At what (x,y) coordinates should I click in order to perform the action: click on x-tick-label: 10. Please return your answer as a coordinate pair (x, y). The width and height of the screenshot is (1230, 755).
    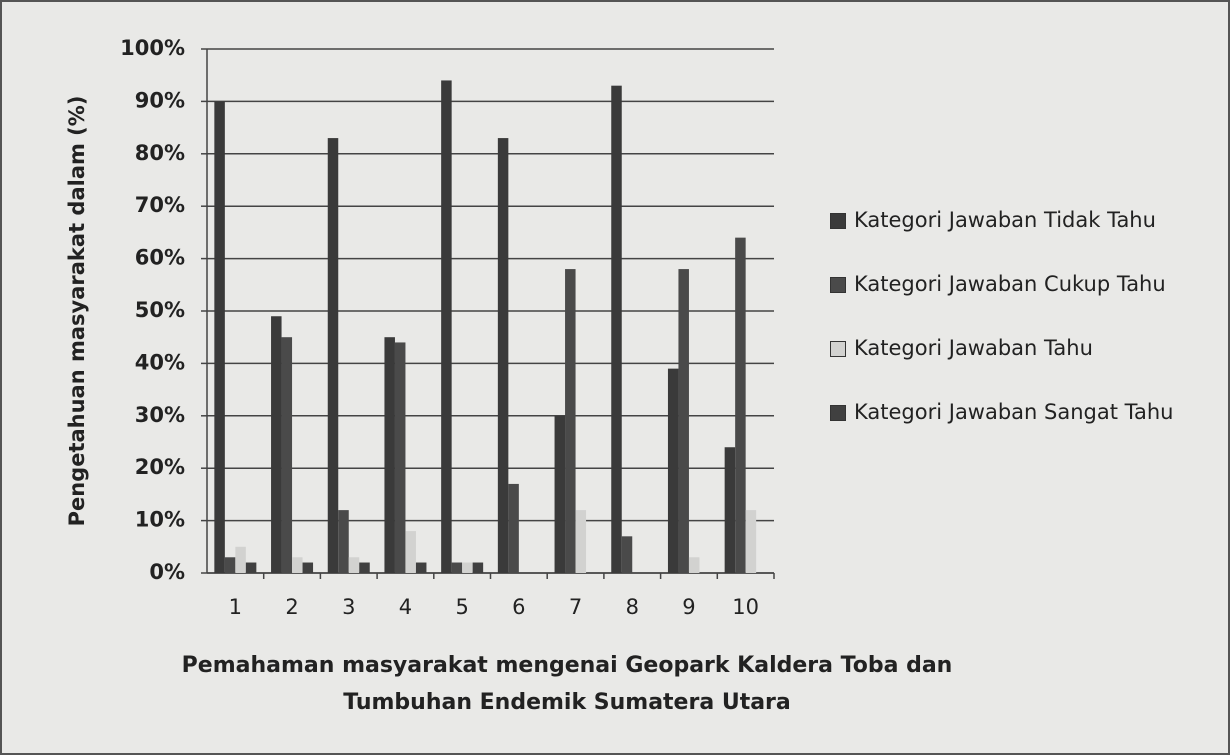
    Looking at the image, I should click on (745, 607).